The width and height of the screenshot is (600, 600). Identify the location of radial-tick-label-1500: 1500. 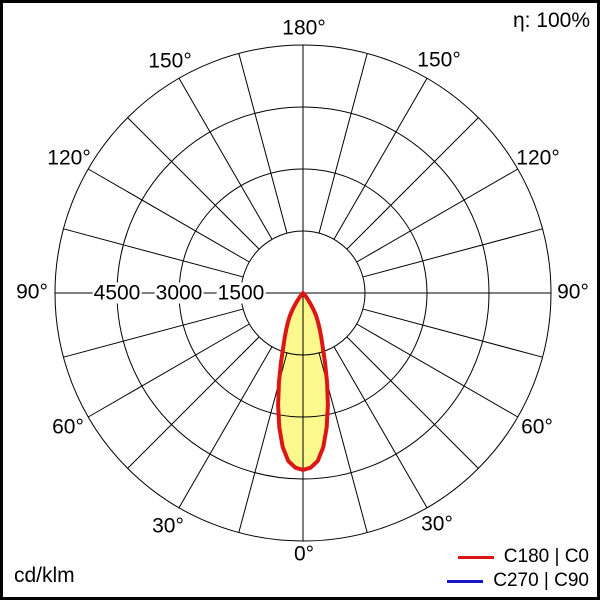
(241, 293).